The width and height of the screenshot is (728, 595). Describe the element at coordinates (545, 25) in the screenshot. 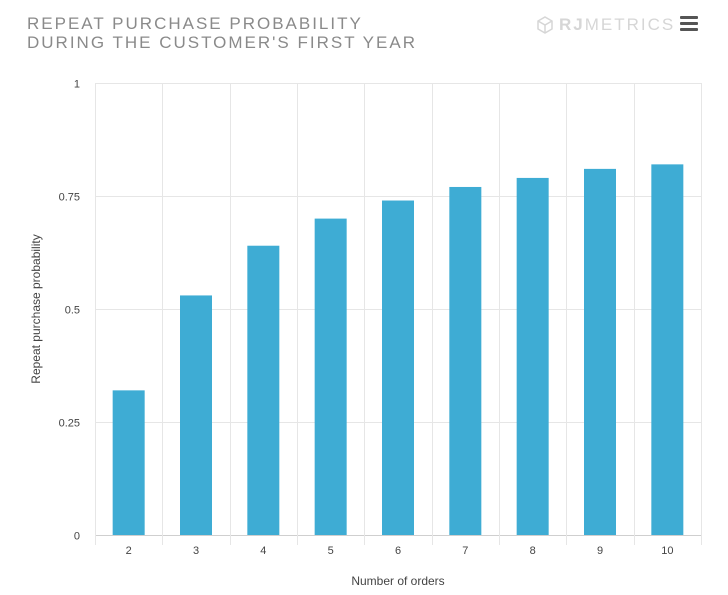

I see `cube-logo-icon` at that location.